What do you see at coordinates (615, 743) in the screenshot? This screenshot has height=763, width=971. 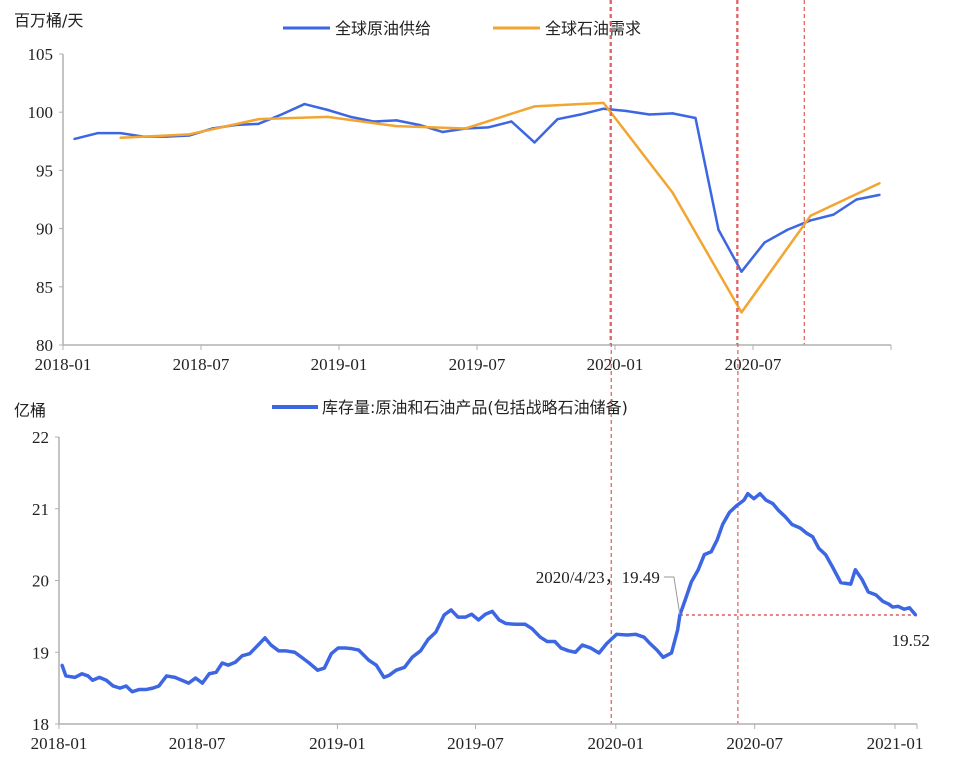 I see `x-tick-label: 2020-01` at bounding box center [615, 743].